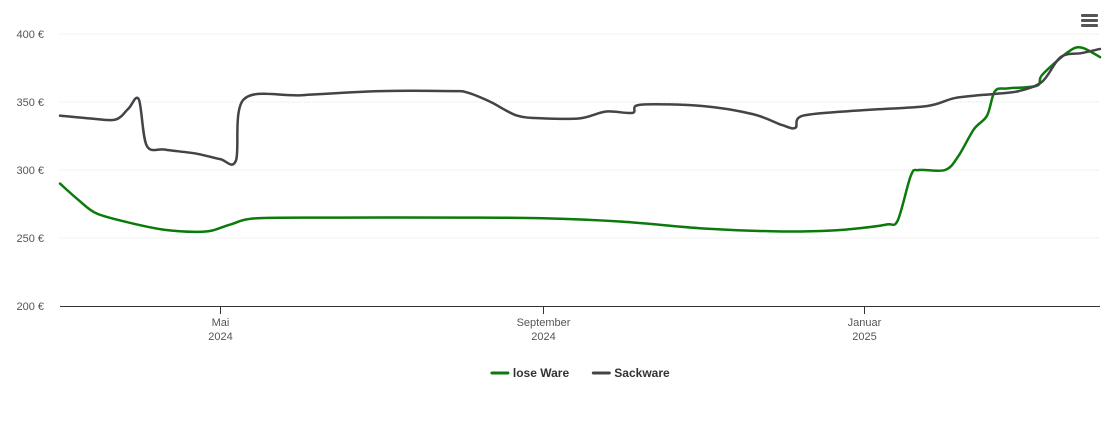 Image resolution: width=1110 pixels, height=423 pixels. Describe the element at coordinates (30, 239) in the screenshot. I see `y-tick-label: 250 €` at that location.